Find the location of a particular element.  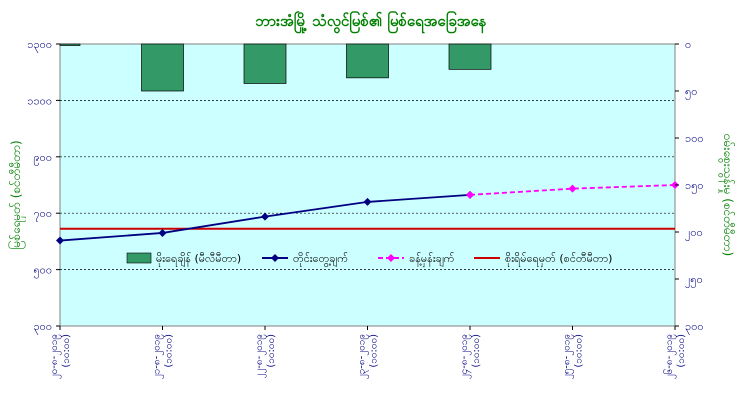

legend-observed-label: တိုင်းတွေ့ချက် is located at coordinates (320, 259).